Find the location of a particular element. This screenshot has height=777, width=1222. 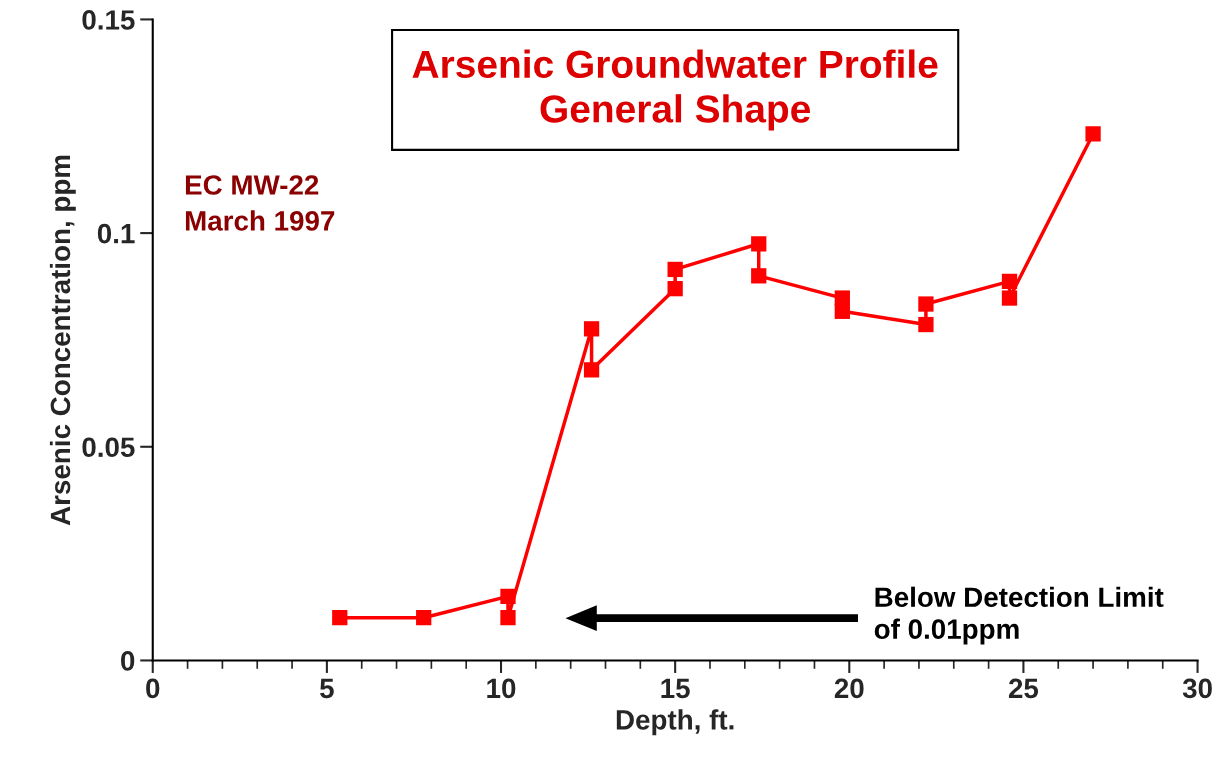

x-tick-label: 15 is located at coordinates (675, 688).